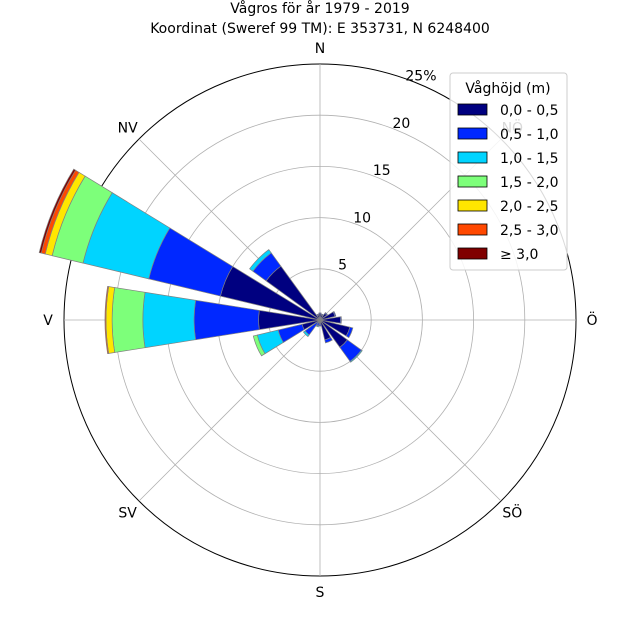 The image size is (640, 640). What do you see at coordinates (529, 135) in the screenshot?
I see `legend-label: 0,5 - 1,0` at bounding box center [529, 135].